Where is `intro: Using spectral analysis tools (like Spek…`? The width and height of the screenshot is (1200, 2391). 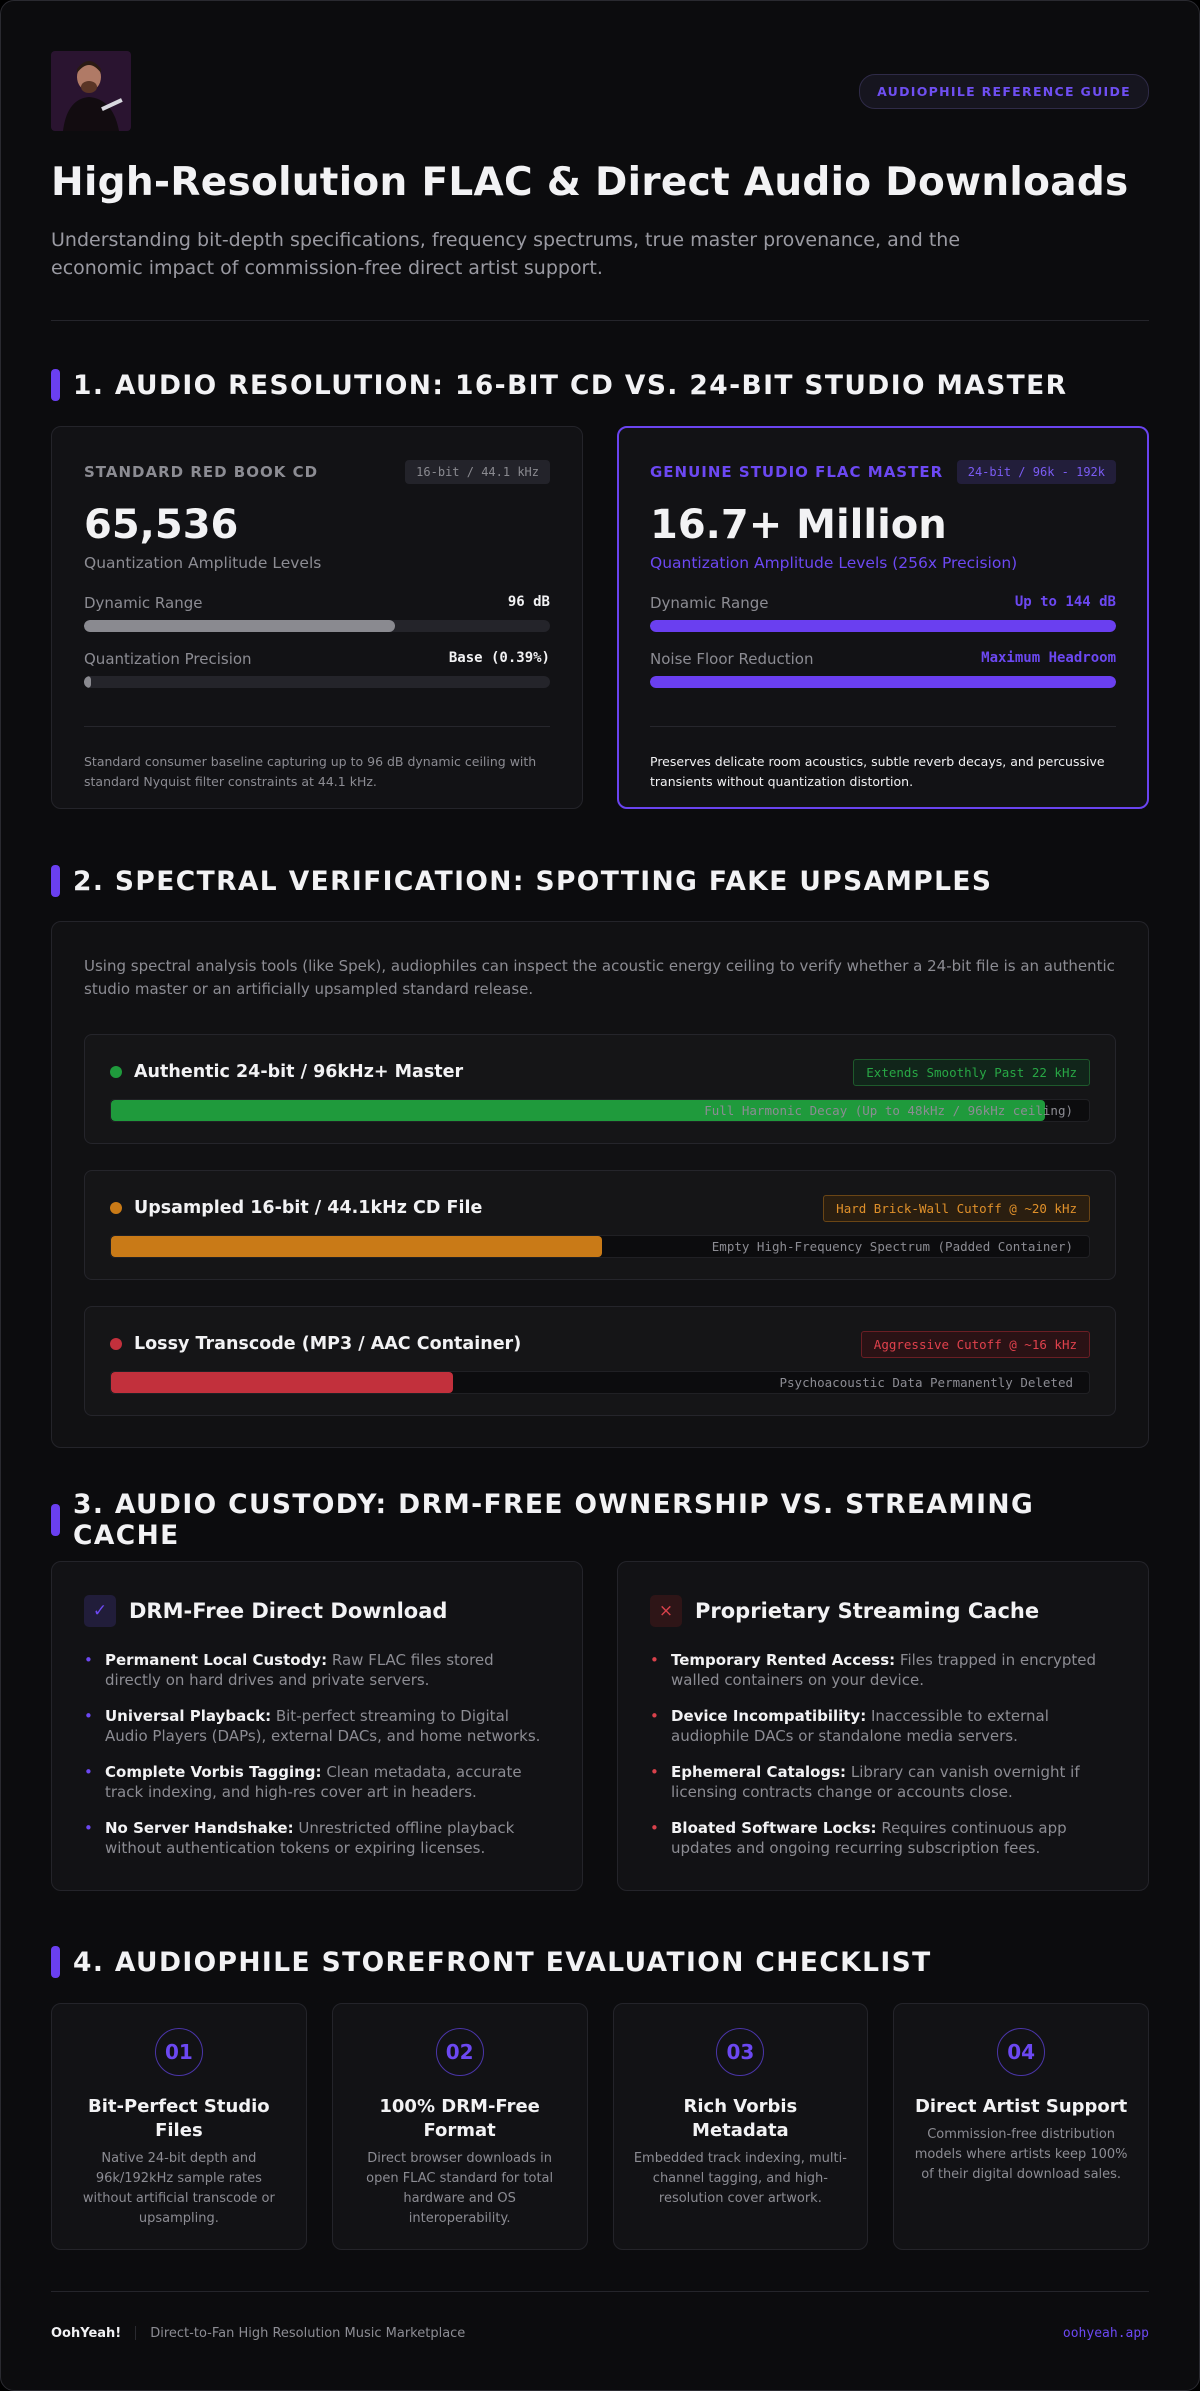
intro: Using spectral analysis tools (like Spek… is located at coordinates (599, 977).